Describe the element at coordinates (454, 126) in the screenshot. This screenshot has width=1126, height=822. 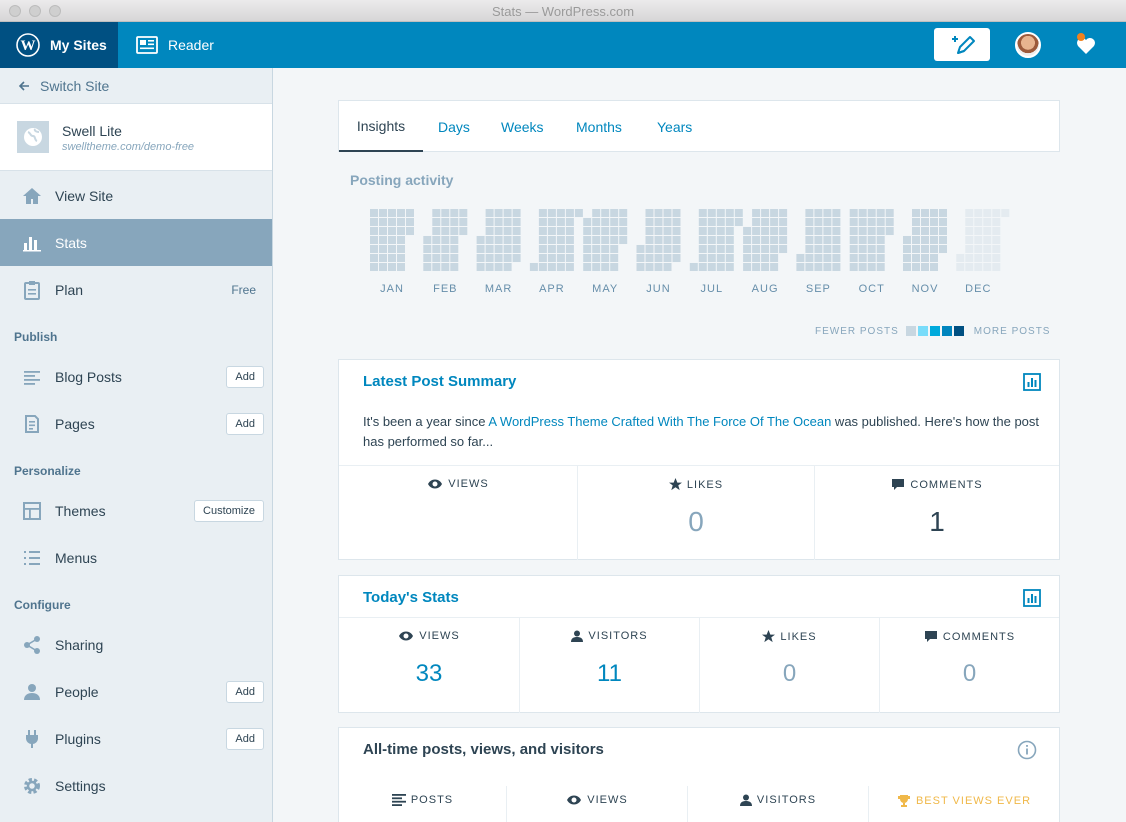
I see `tab-days: Days` at that location.